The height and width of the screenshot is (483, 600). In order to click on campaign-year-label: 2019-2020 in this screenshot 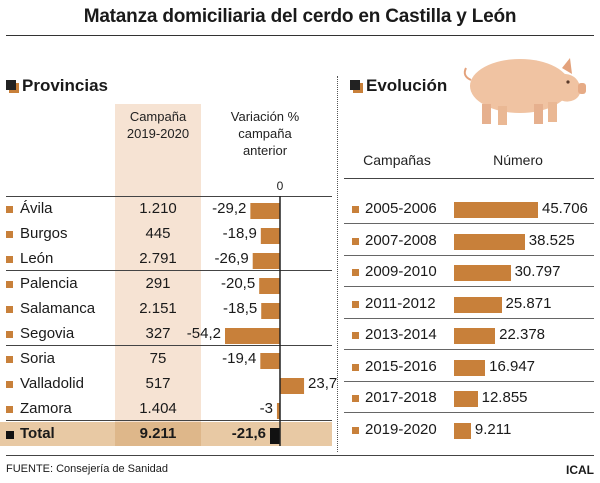, I will do `click(401, 429)`.